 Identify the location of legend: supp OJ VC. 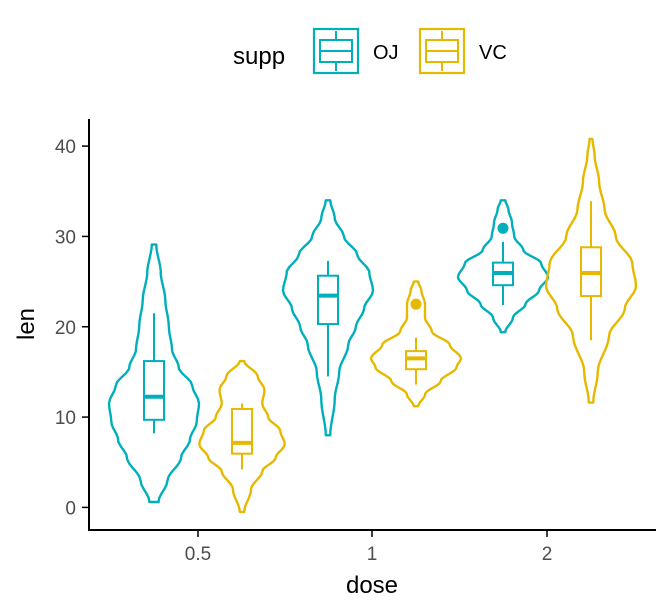
(370, 51).